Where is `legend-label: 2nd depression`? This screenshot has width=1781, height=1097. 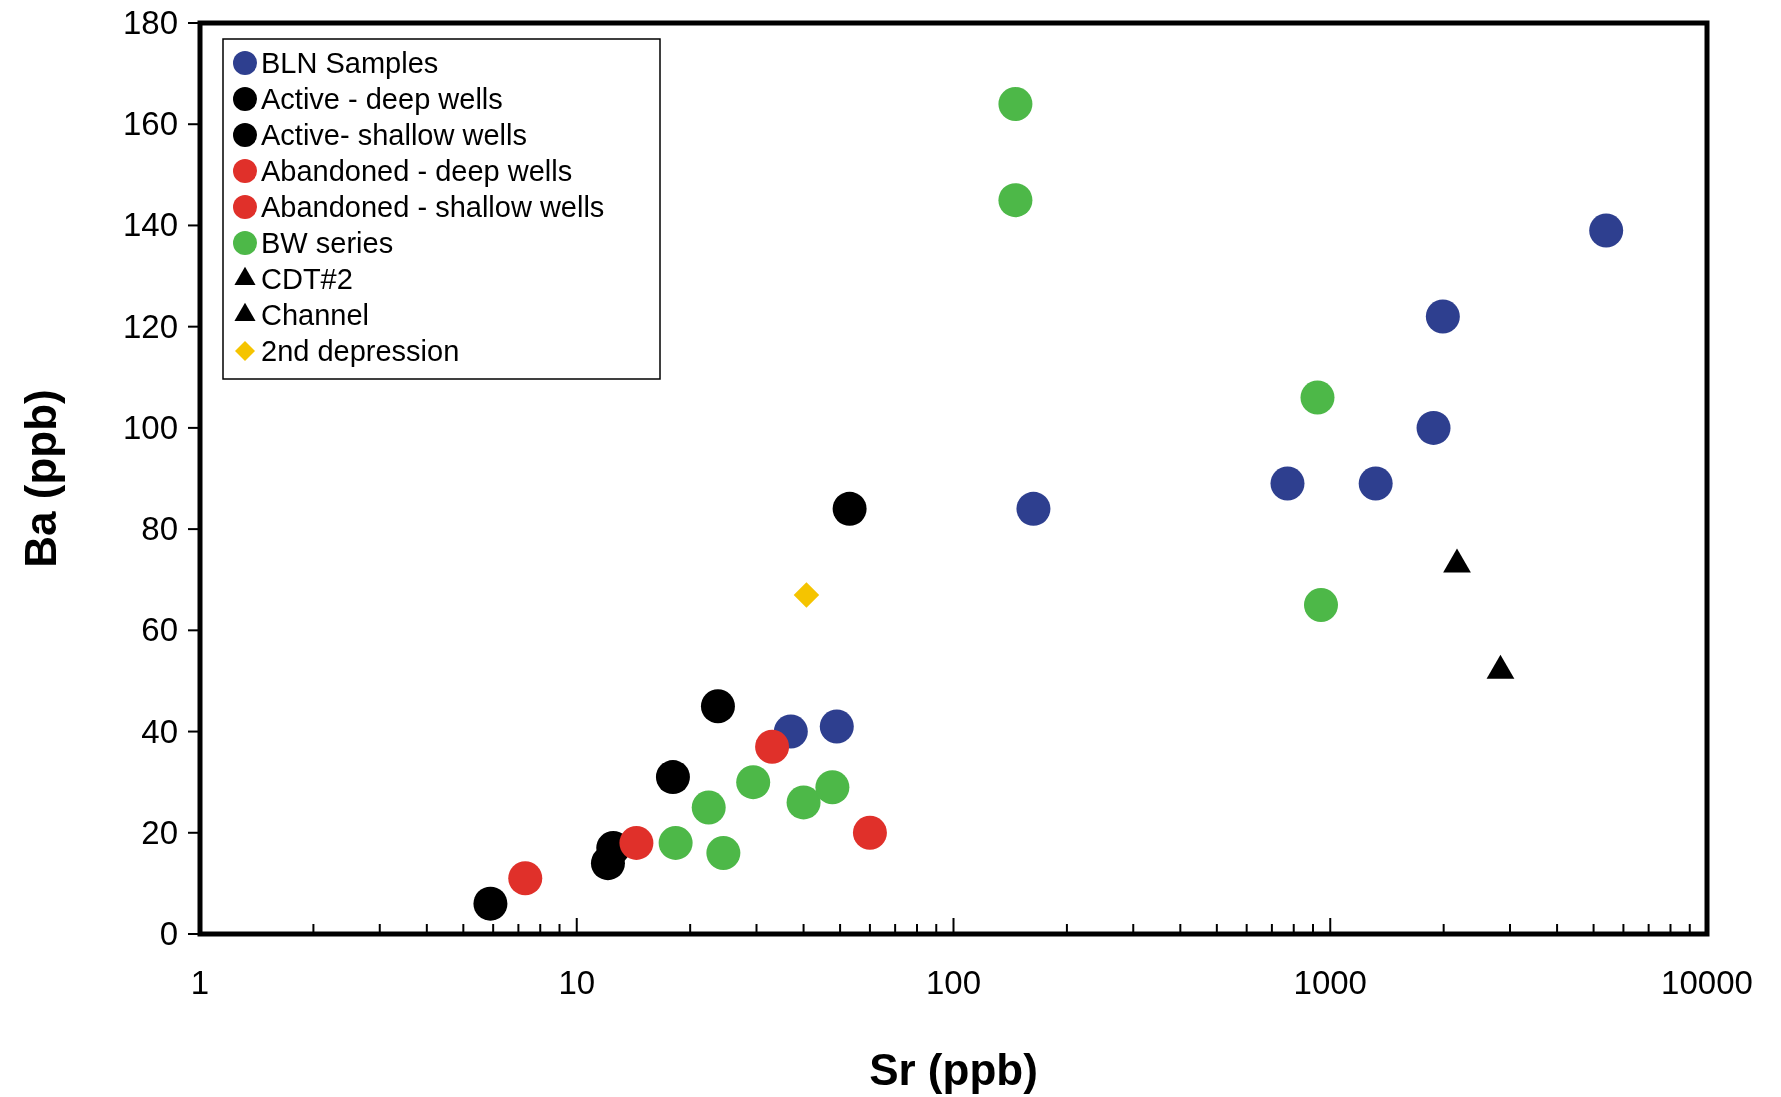
legend-label: 2nd depression is located at coordinates (360, 351).